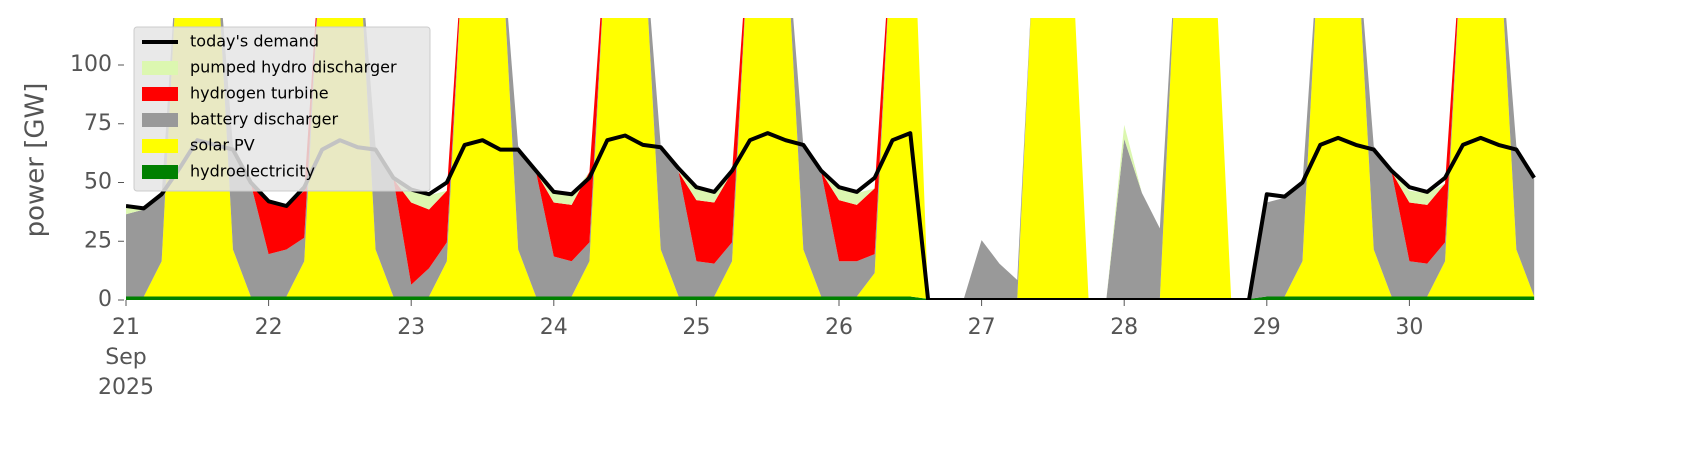 The image size is (1706, 460). What do you see at coordinates (696, 327) in the screenshot?
I see `x-tick-label: 25` at bounding box center [696, 327].